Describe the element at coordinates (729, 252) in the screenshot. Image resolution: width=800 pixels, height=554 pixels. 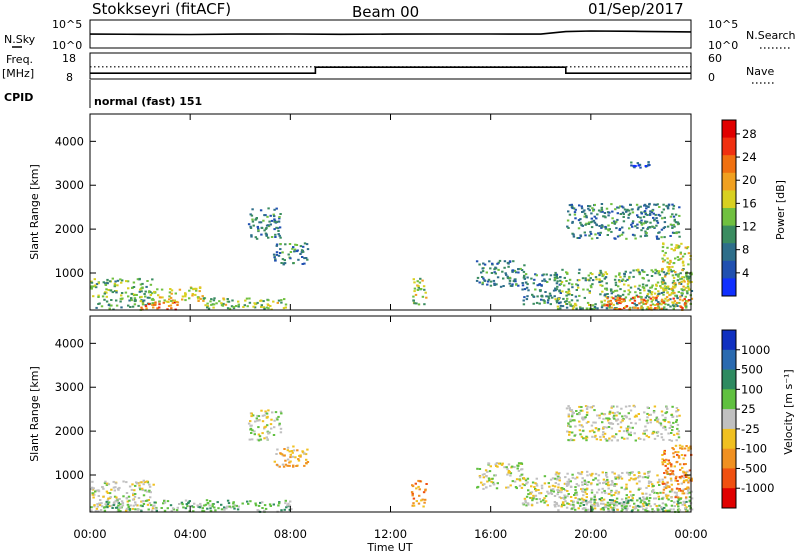
I see `colorbar-swatch` at that location.